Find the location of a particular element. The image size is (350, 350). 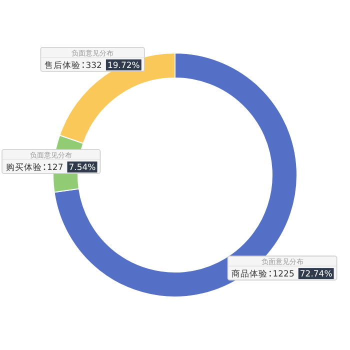

slice-label: 售后体验 is located at coordinates (62, 65).